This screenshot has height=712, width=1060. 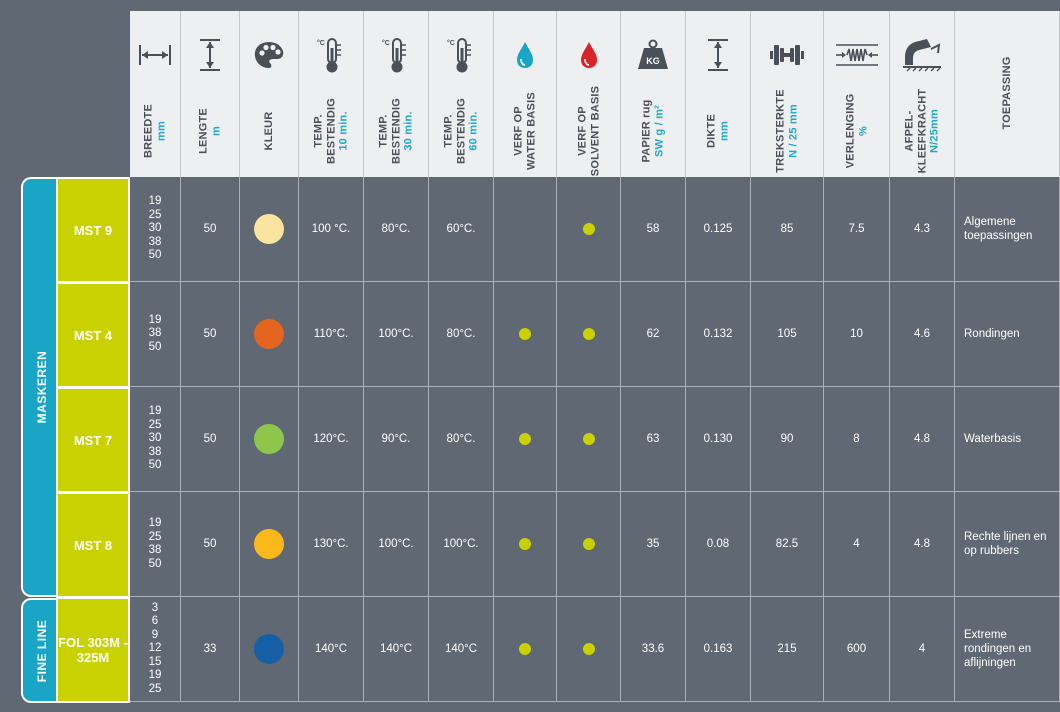 I want to click on header-label-line: TOEPASSING, so click(x=1006, y=93).